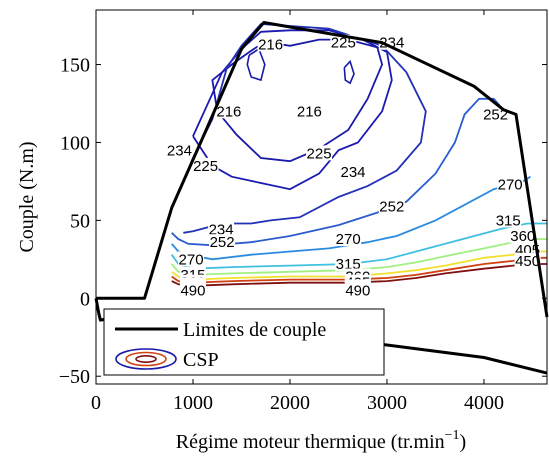 Image resolution: width=549 pixels, height=464 pixels. Describe the element at coordinates (387, 403) in the screenshot. I see `x-tick-label: 3000` at that location.